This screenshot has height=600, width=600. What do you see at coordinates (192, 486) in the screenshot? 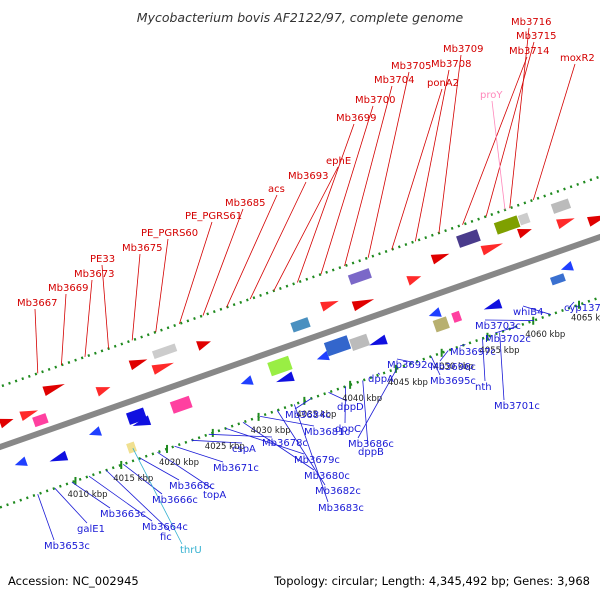
I see `gene-label-reverse: Mb3668c` at bounding box center [192, 486].